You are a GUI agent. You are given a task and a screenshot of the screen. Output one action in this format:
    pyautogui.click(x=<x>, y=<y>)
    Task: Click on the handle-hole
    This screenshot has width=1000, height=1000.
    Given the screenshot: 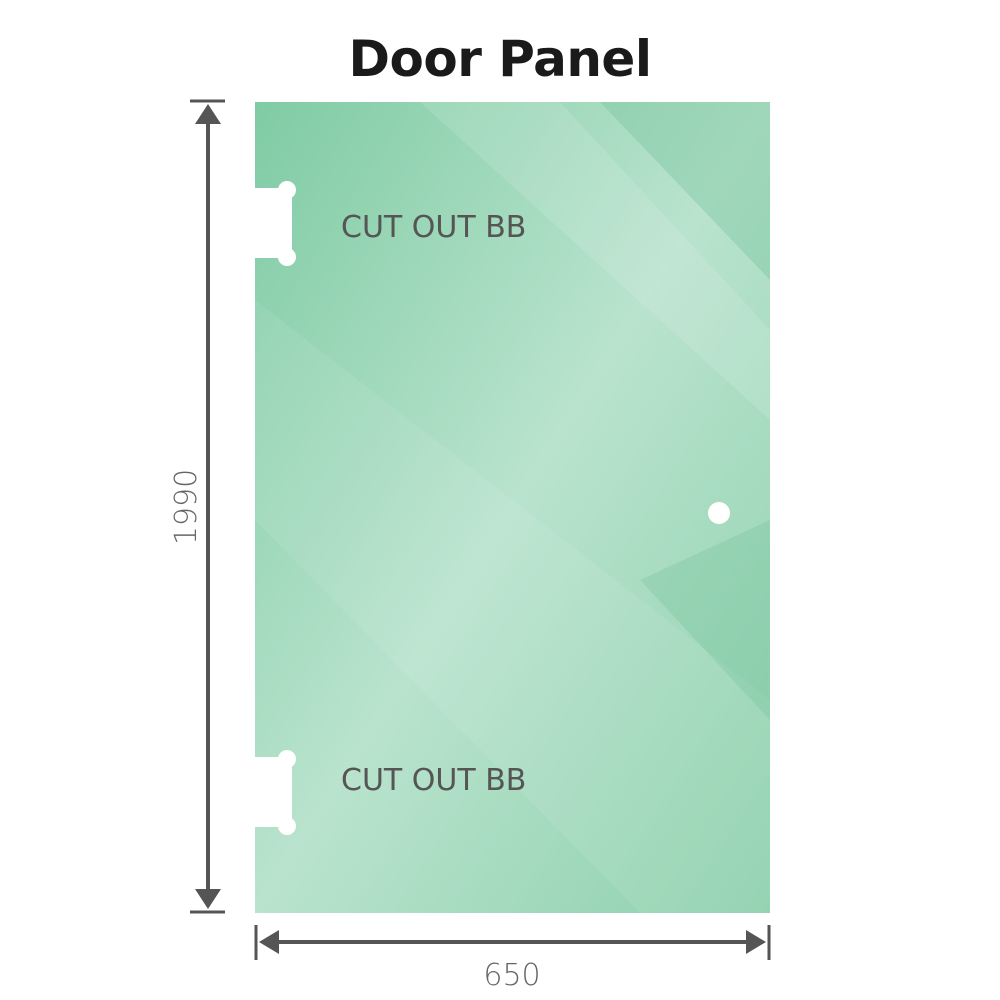 What is the action you would take?
    pyautogui.click(x=719, y=513)
    